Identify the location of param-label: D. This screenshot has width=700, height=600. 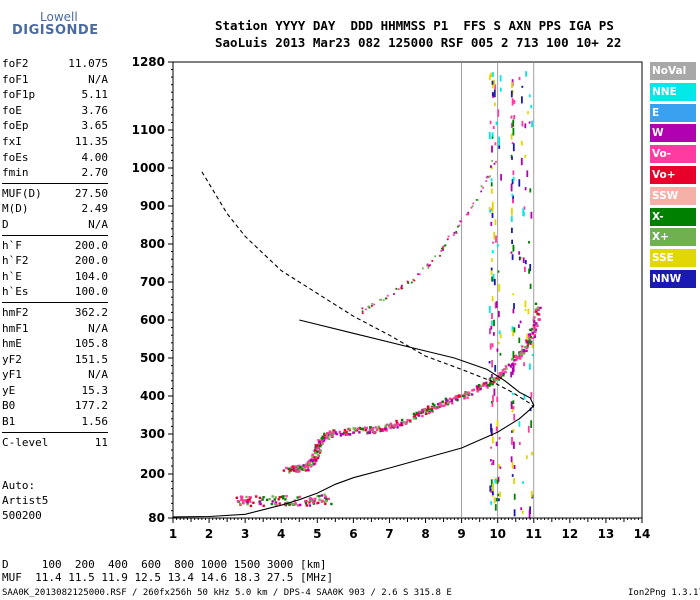
(5, 224).